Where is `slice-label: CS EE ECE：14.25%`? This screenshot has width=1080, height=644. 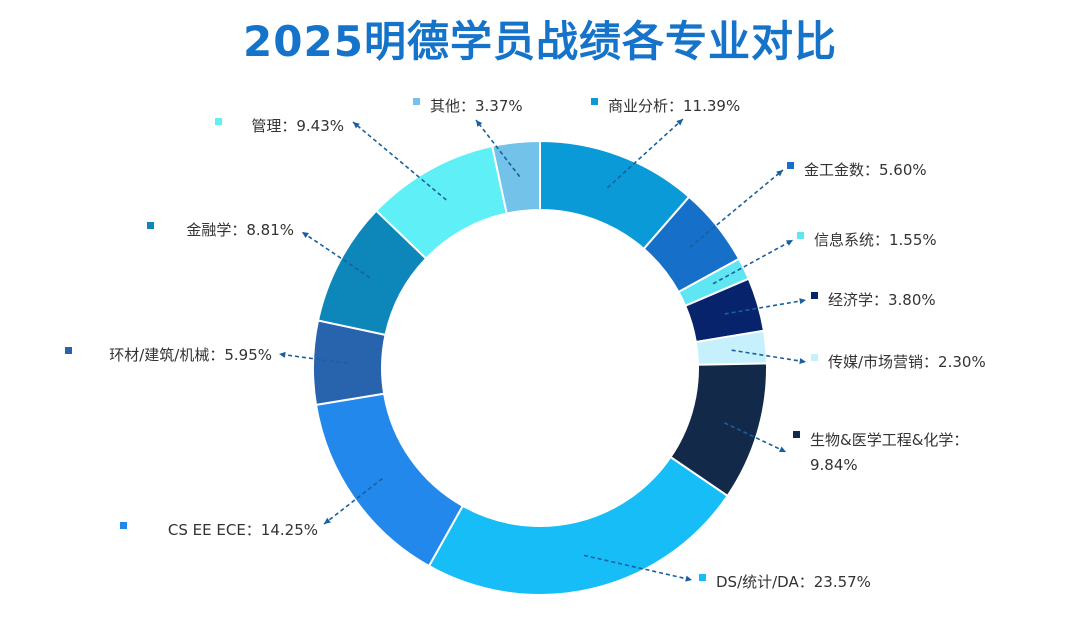
slice-label: CS EE ECE：14.25% is located at coordinates (243, 530).